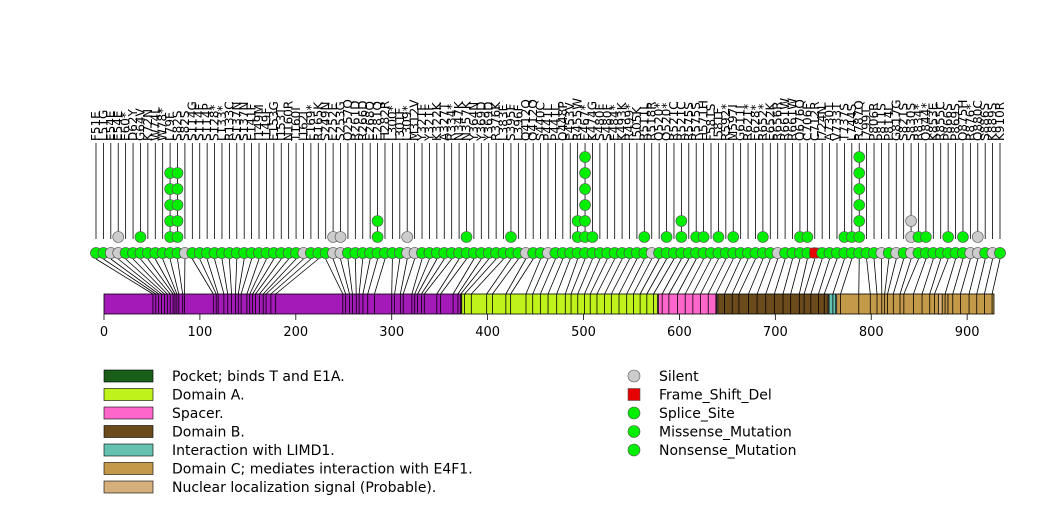  What do you see at coordinates (378, 121) in the screenshot?
I see `mutation-label: E281Q` at bounding box center [378, 121].